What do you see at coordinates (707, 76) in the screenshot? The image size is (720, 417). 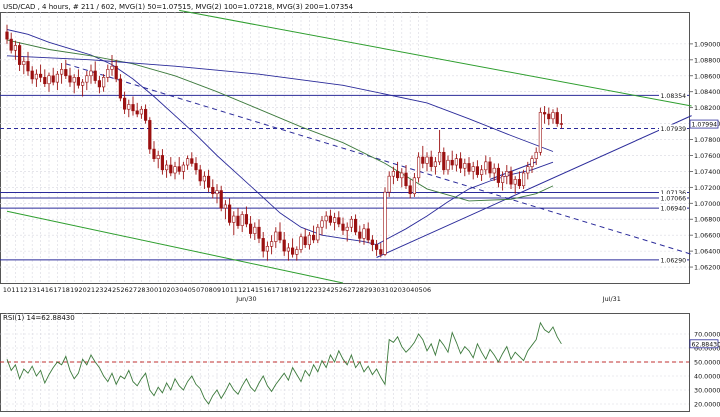 I see `price-tick-label: 1.08600` at bounding box center [707, 76].